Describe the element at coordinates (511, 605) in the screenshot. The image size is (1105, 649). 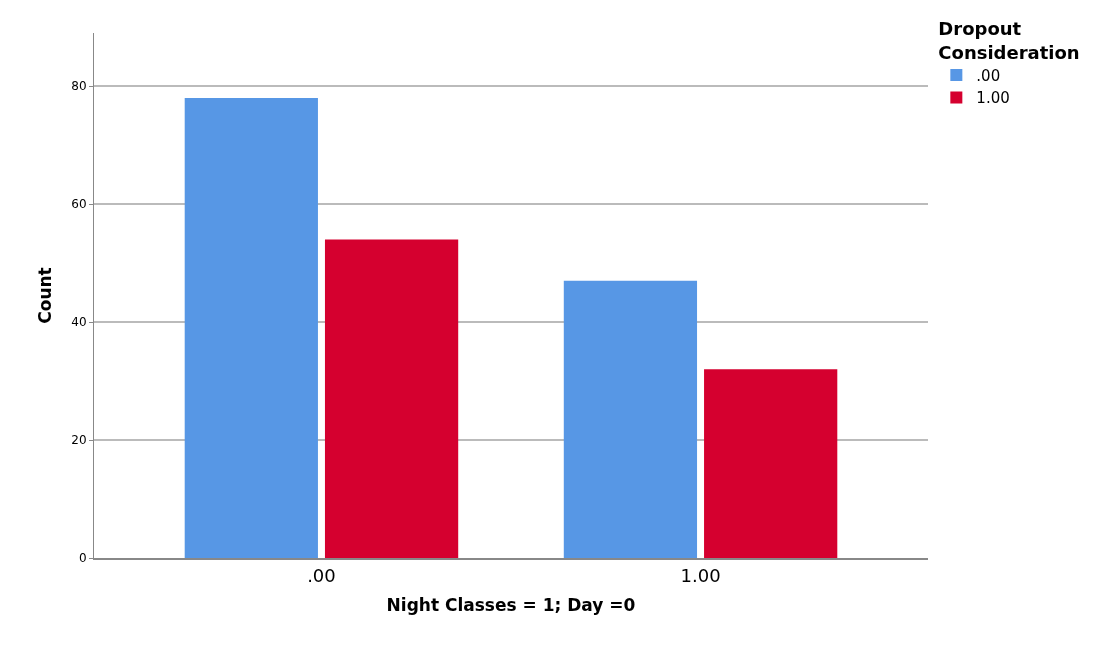
I see `x-axis-title: Night Classes = 1; Day =0` at that location.